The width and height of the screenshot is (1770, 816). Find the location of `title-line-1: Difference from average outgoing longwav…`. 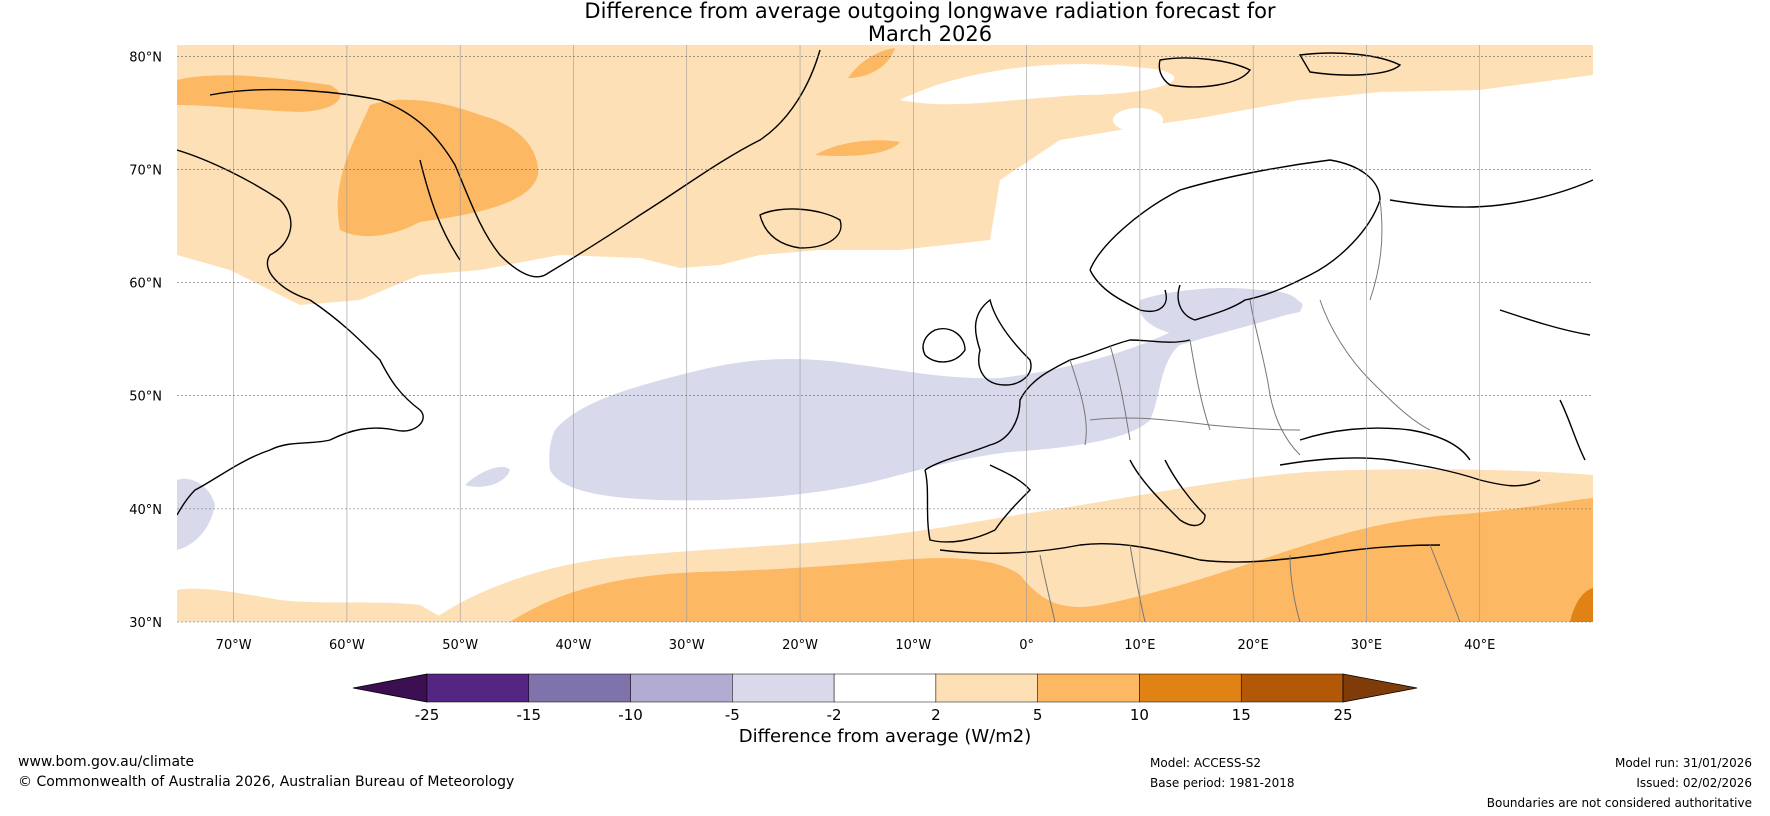

title-line-1: Difference from average outgoing longwav… is located at coordinates (930, 11).